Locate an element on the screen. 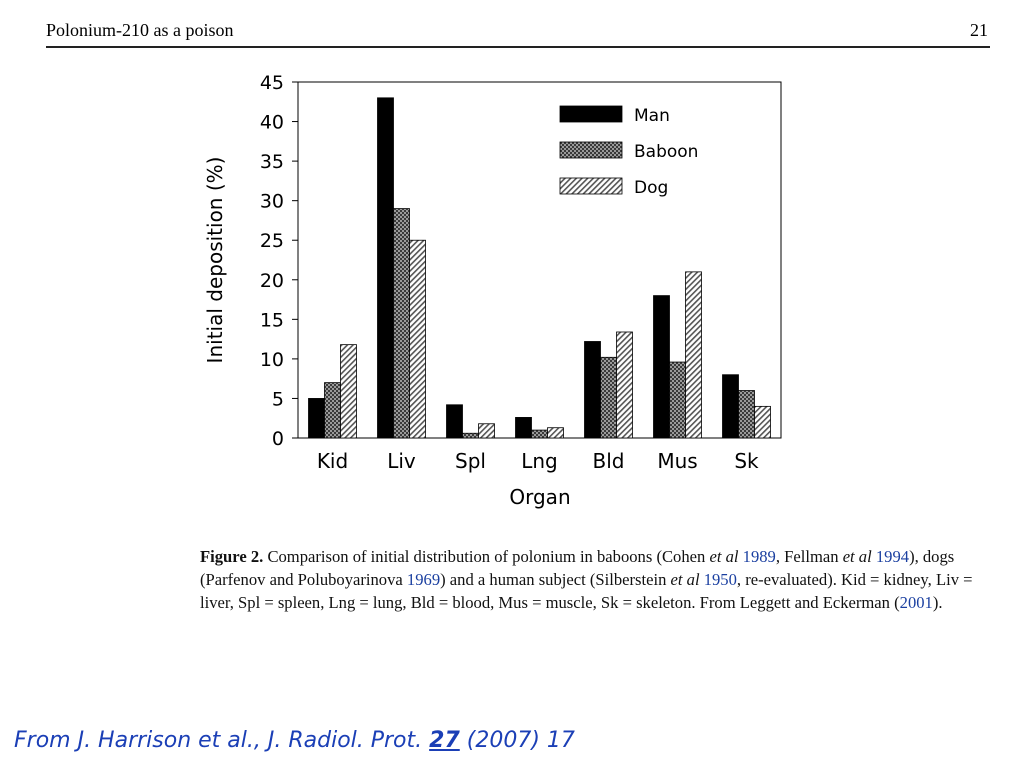 The height and width of the screenshot is (768, 1024). x-tick-label: Bld is located at coordinates (609, 461).